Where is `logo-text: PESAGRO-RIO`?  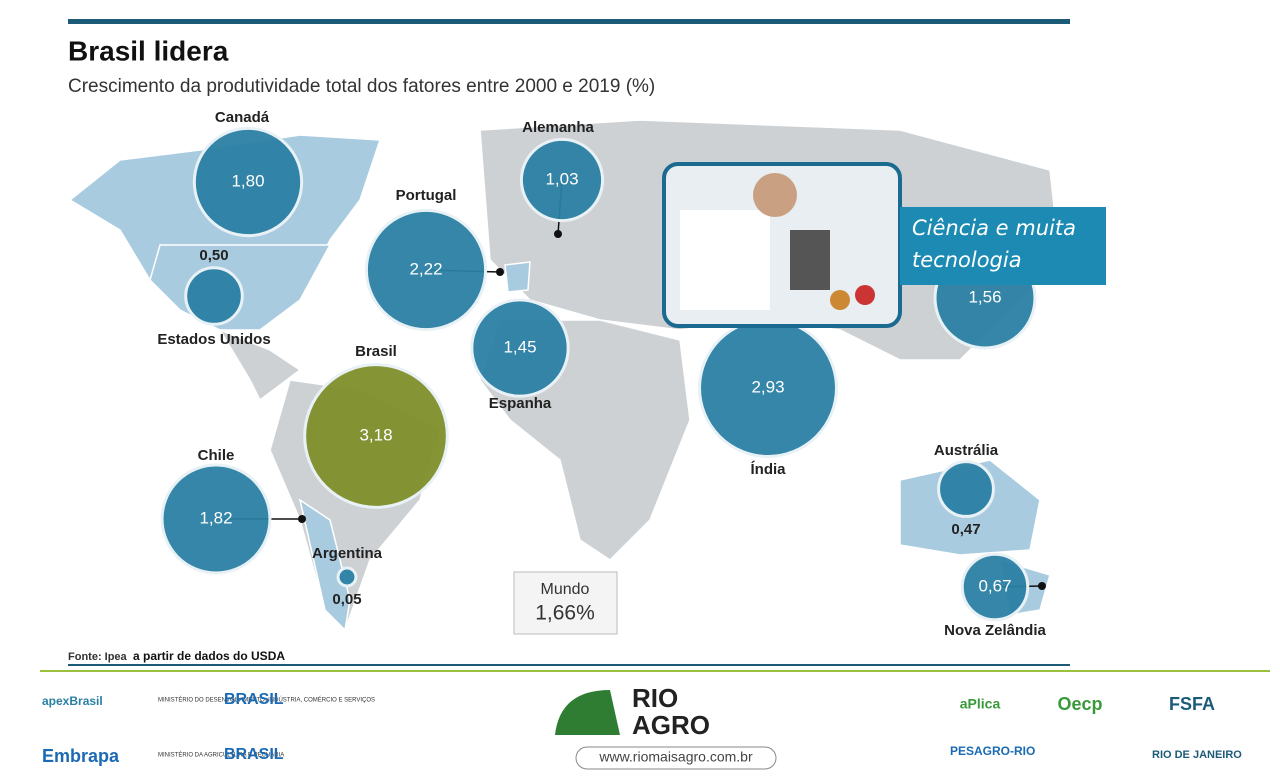 logo-text: PESAGRO-RIO is located at coordinates (992, 751).